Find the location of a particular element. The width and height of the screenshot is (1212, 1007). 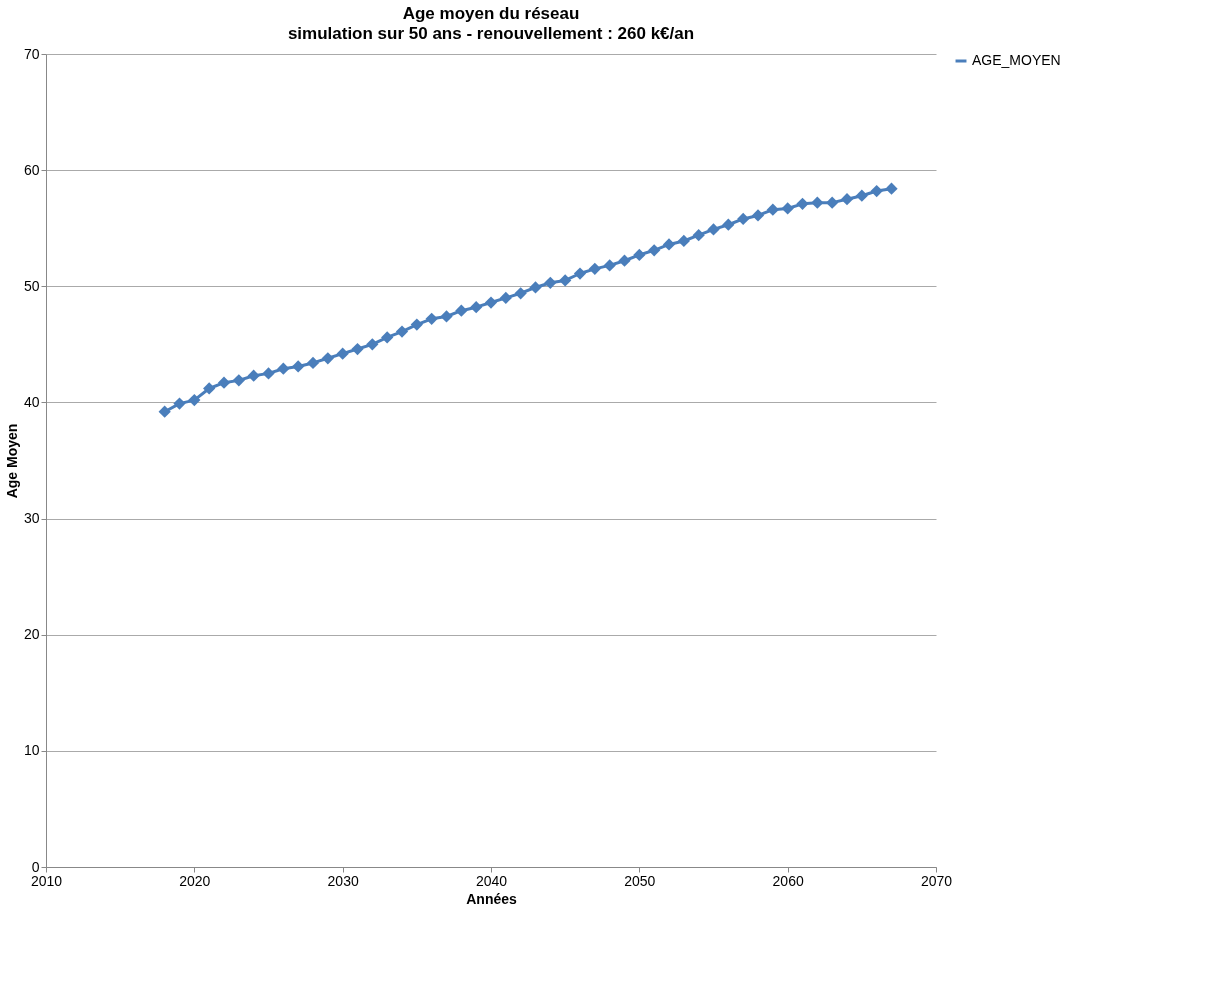

x-tick-label: 2040 is located at coordinates (491, 880).